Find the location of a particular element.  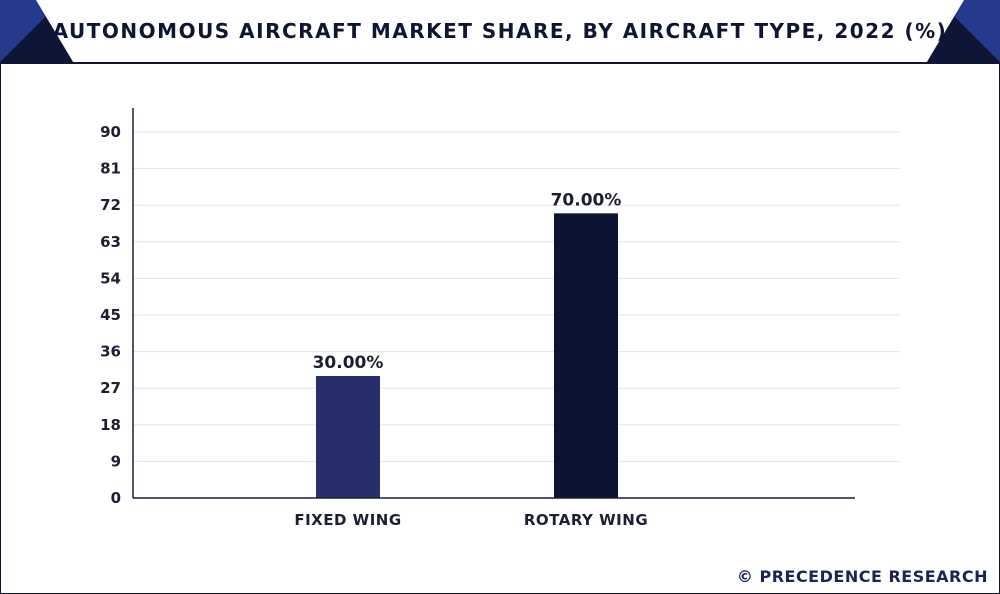

y-tick-label: 18 is located at coordinates (110, 425).